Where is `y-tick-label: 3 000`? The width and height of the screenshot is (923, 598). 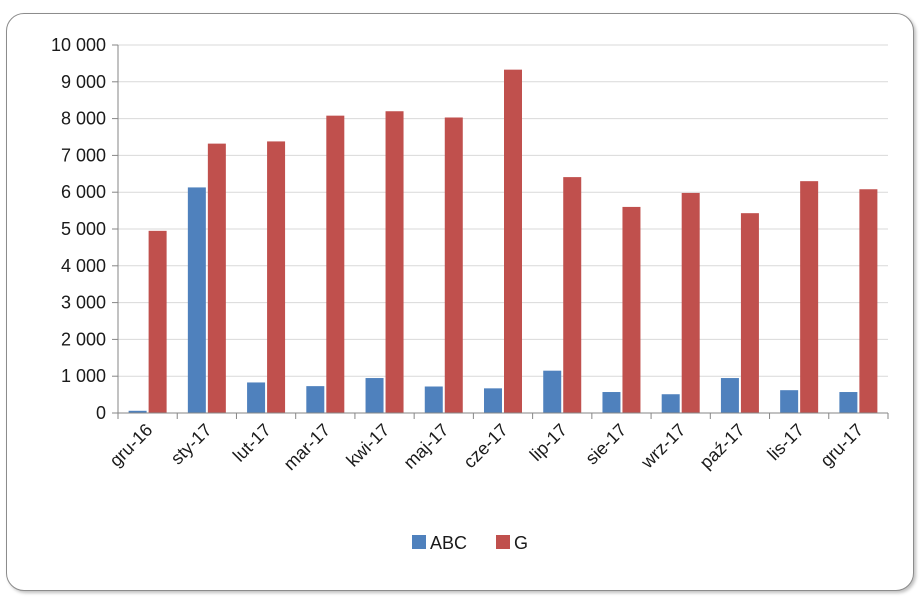
y-tick-label: 3 000 is located at coordinates (83, 303).